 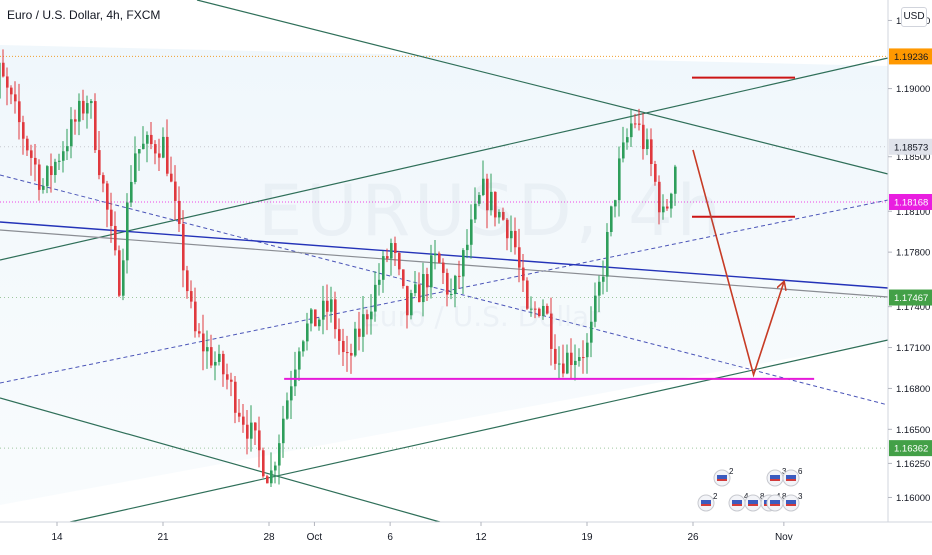 I want to click on time-tick-label: 12, so click(x=481, y=537).